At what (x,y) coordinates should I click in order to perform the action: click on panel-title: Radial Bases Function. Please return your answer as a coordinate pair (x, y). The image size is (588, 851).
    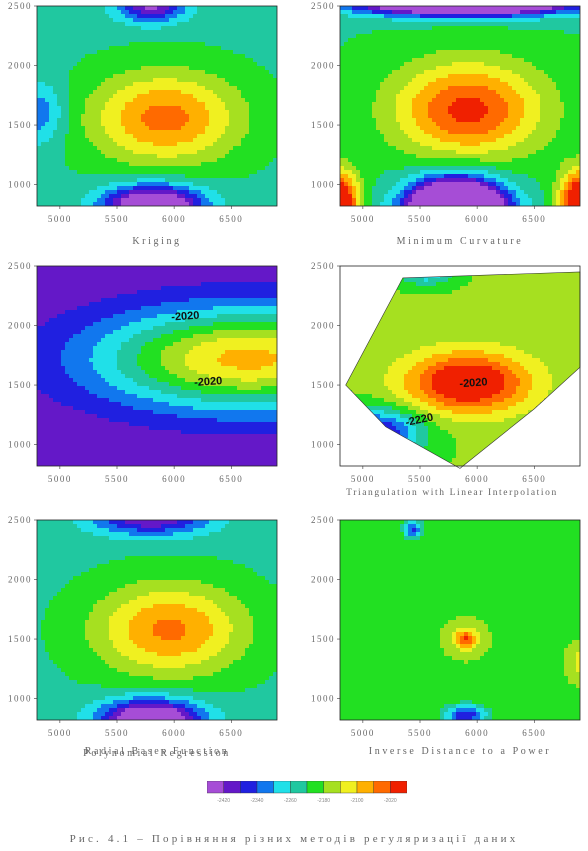
    Looking at the image, I should click on (157, 751).